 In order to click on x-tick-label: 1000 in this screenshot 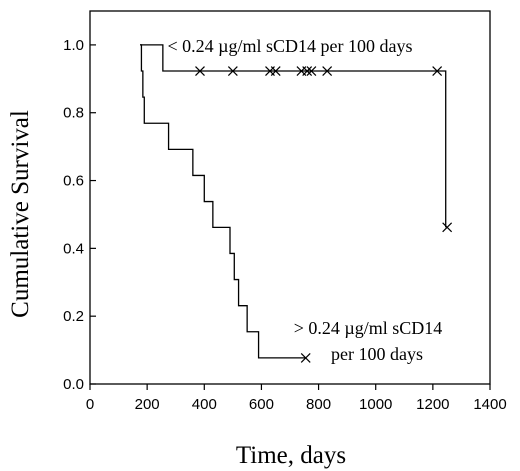, I will do `click(375, 404)`.